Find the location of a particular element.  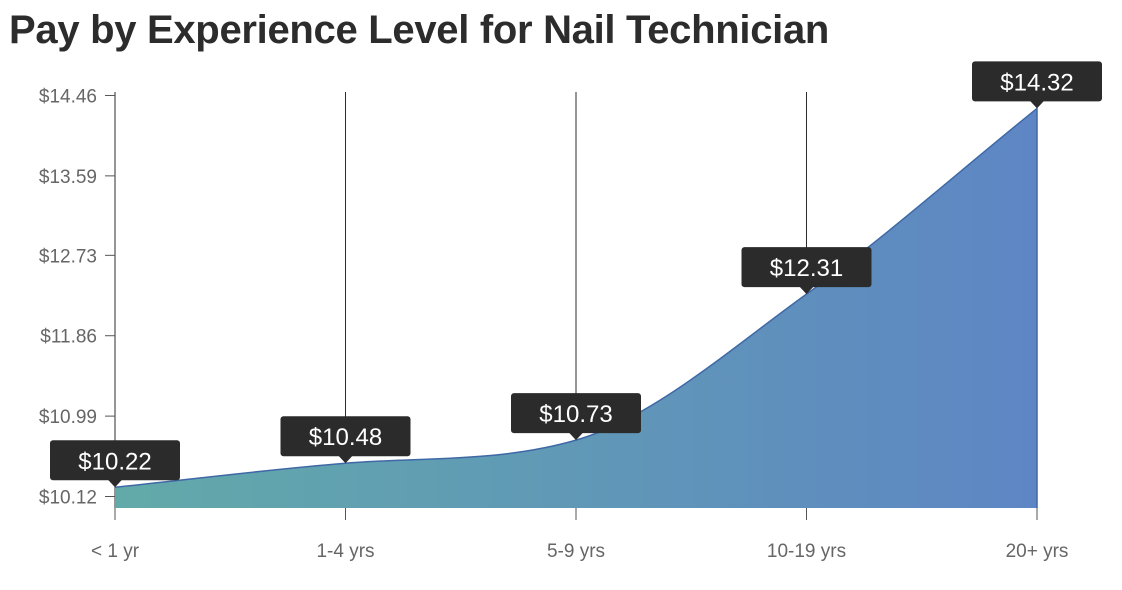

data-label-text-3: $12.31 is located at coordinates (806, 268).